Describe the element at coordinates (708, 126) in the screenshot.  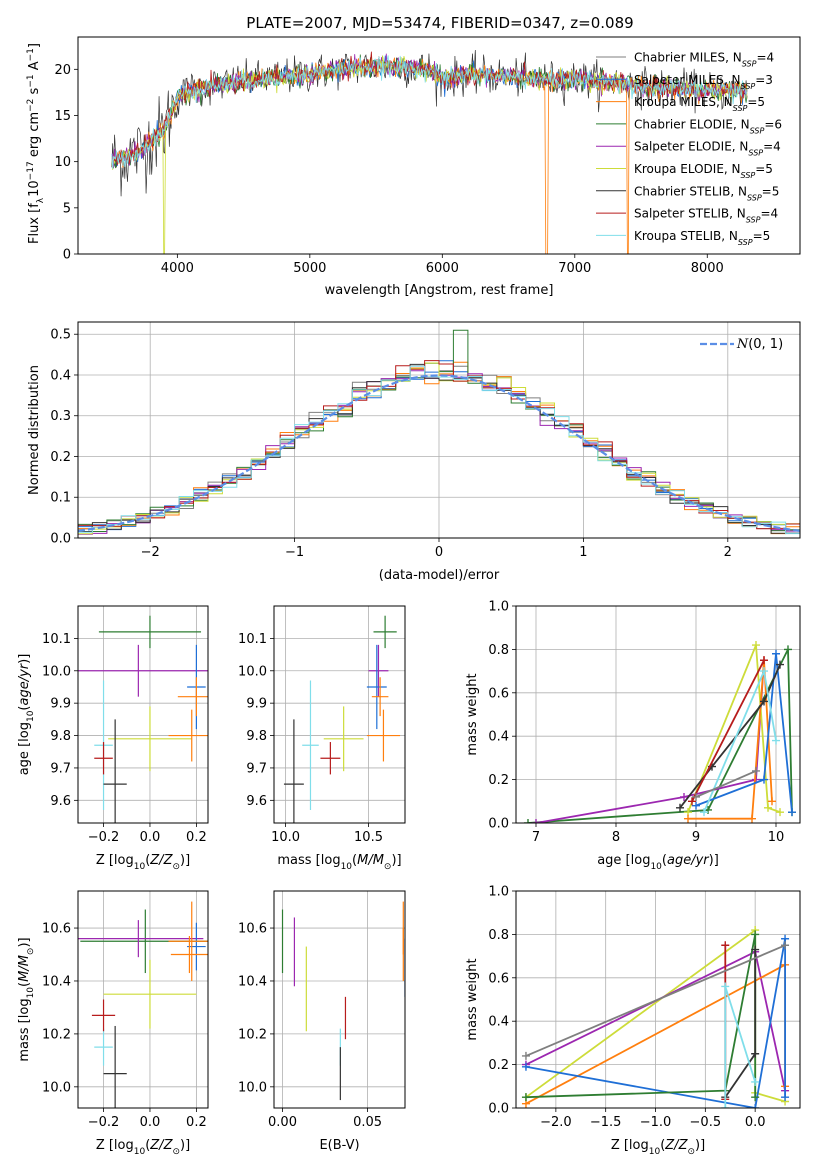
I see `legend-entry: Chabrier ELODIE, NSSP=6` at that location.